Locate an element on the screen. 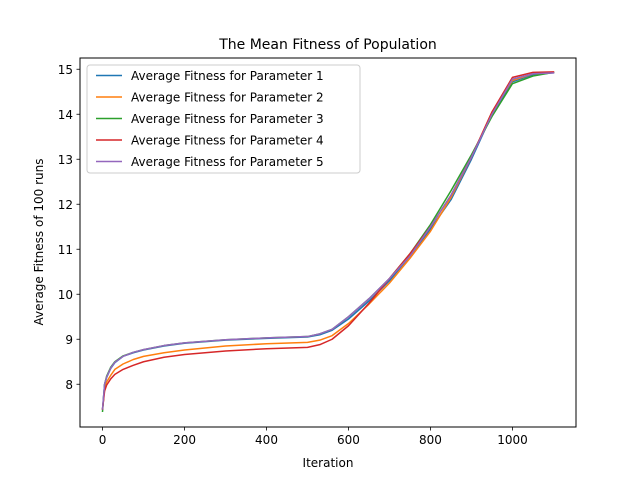 The height and width of the screenshot is (480, 640). y-tick-label: 11 is located at coordinates (65, 250).